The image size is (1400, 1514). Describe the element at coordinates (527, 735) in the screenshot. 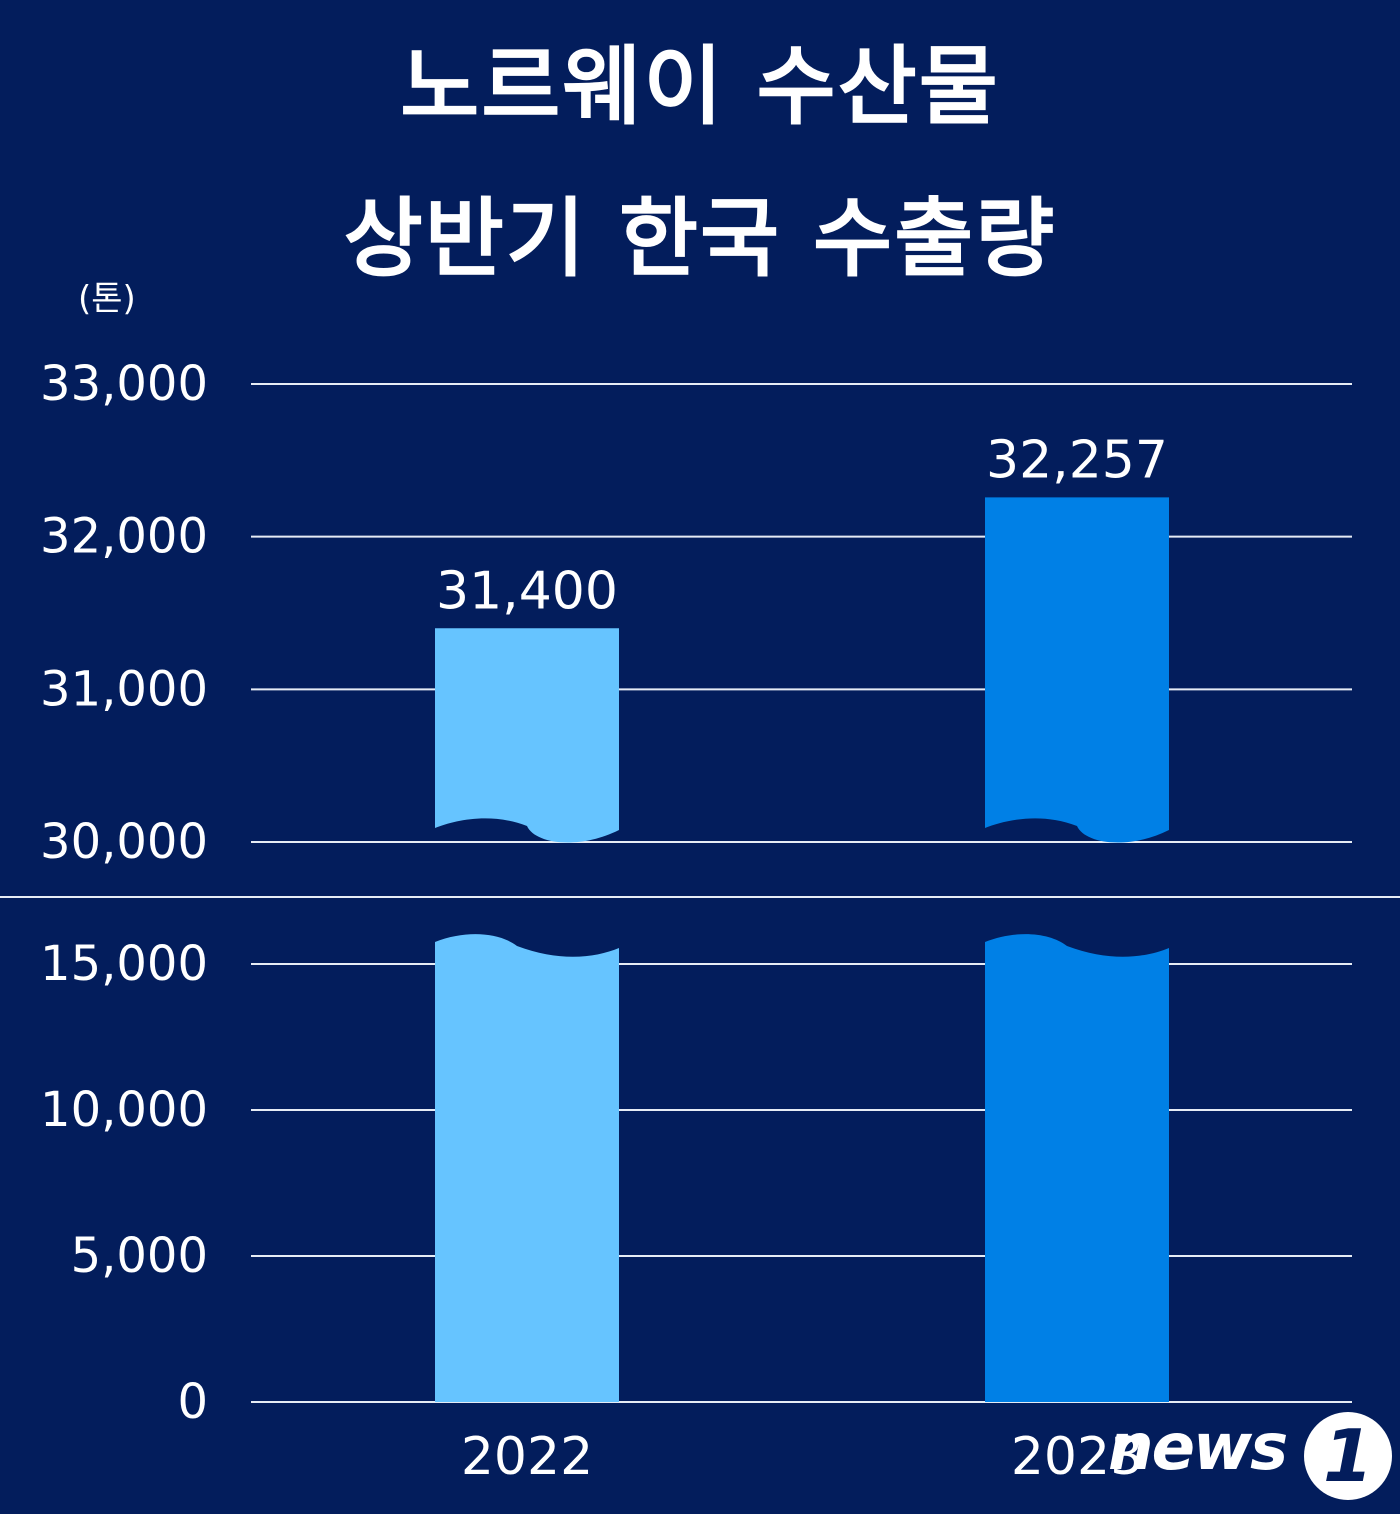

I see `bar-2022-upper` at that location.